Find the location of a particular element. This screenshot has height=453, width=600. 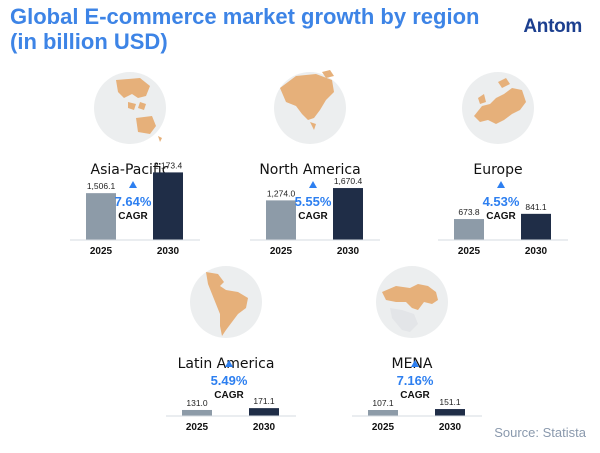

bar-chart: 107.1 2025 151.1 2030 7.16% CAGR is located at coordinates (417, 396).